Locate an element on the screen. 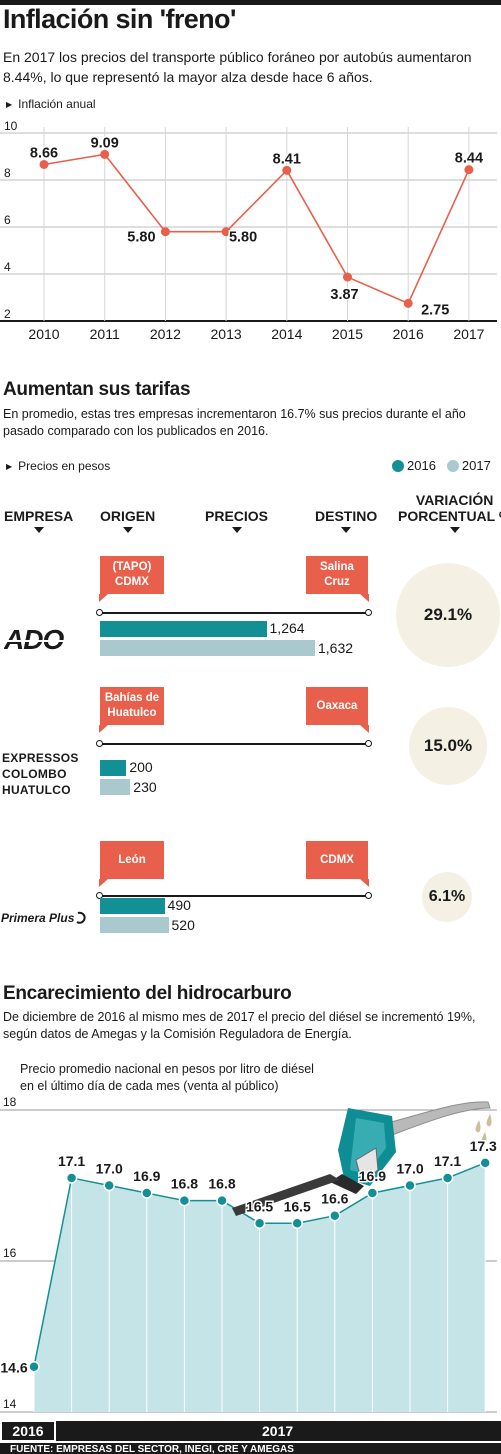 Image resolution: width=501 pixels, height=1454 pixels. legend-swatch-2016 is located at coordinates (398, 465).